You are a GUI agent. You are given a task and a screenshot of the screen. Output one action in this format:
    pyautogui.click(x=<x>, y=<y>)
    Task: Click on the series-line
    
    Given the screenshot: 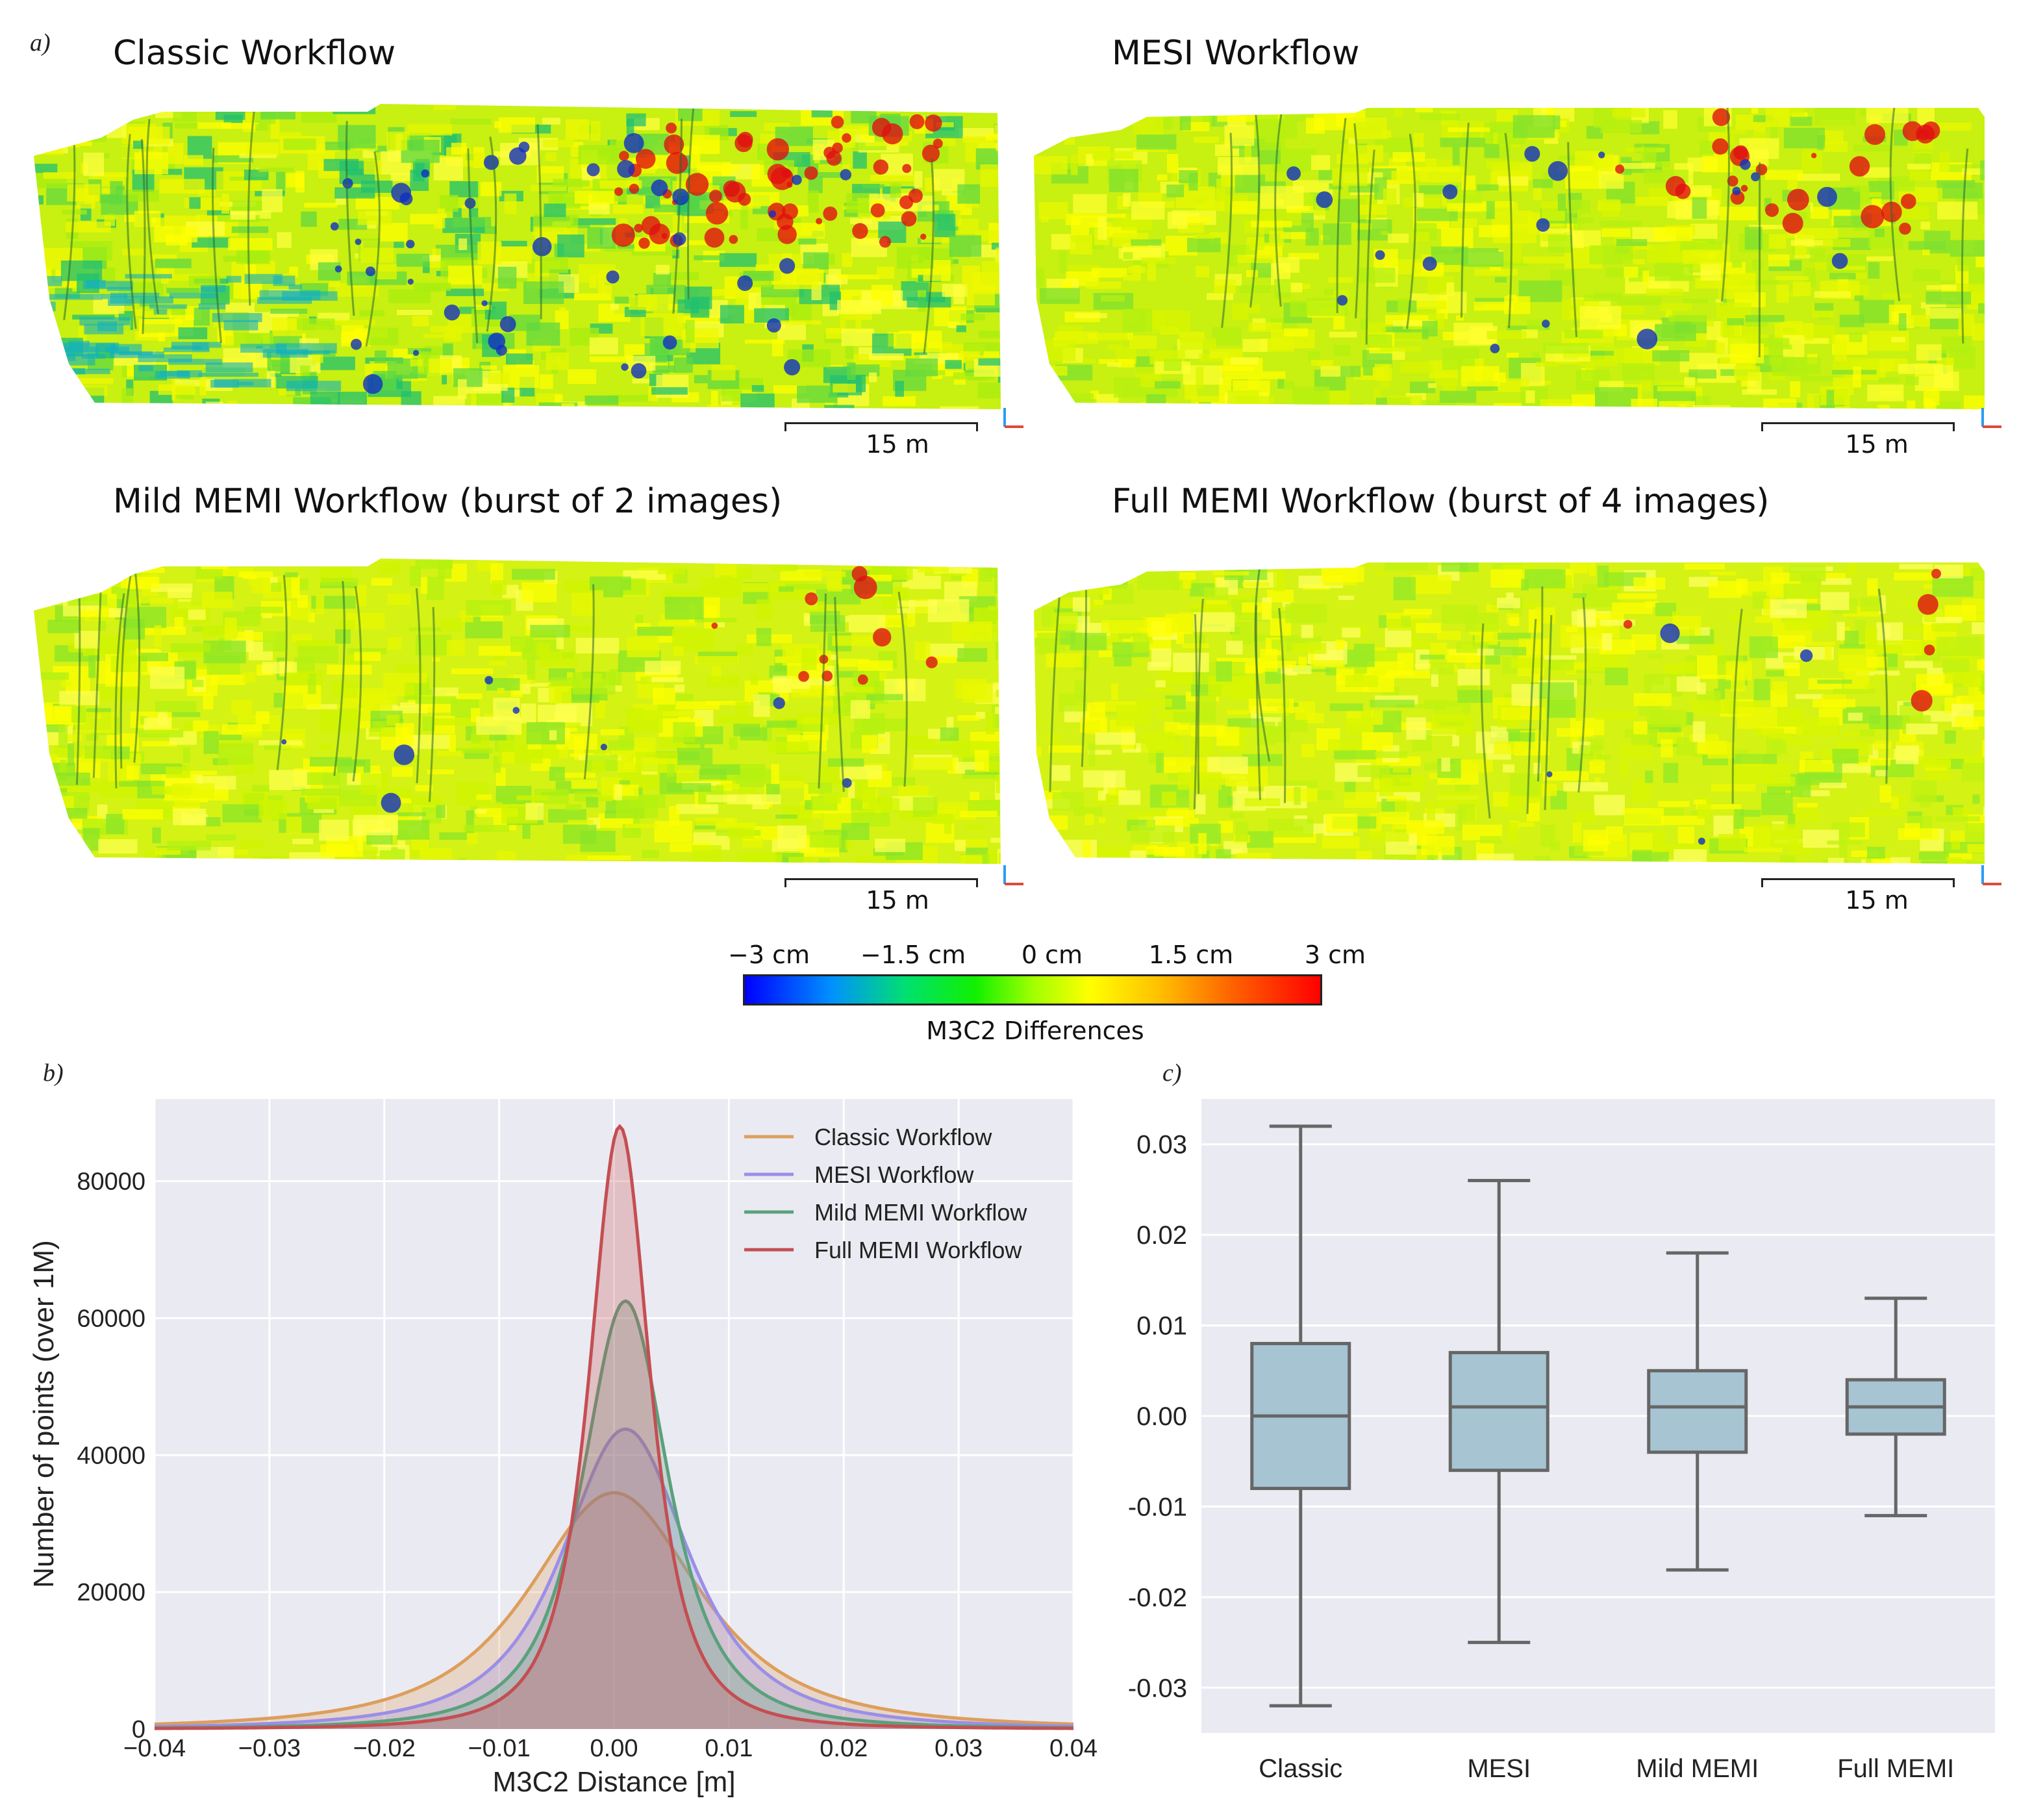 What is the action you would take?
    pyautogui.click(x=614, y=1608)
    